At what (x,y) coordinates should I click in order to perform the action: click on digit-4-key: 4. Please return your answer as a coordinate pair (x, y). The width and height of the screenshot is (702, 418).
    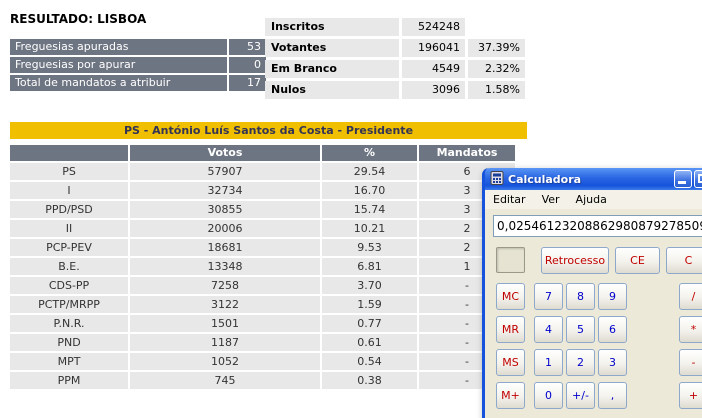
    Looking at the image, I should click on (548, 329).